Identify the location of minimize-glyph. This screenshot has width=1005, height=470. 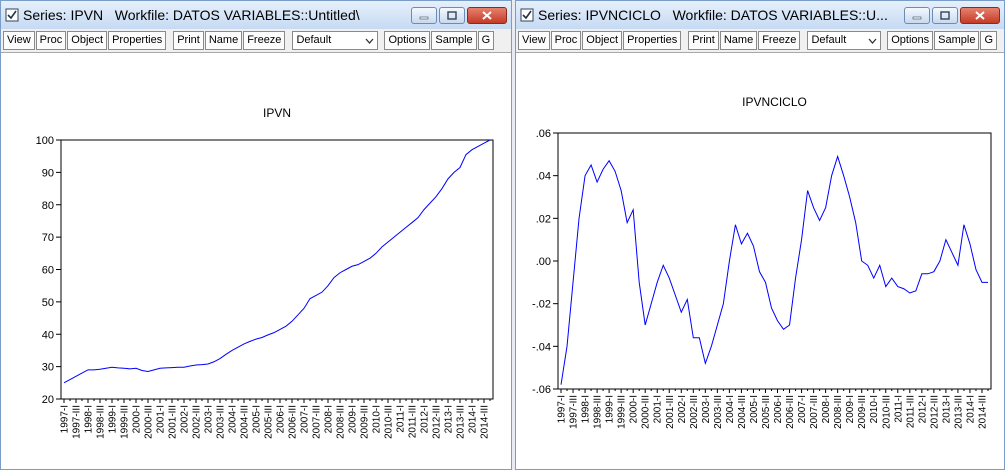
(424, 17).